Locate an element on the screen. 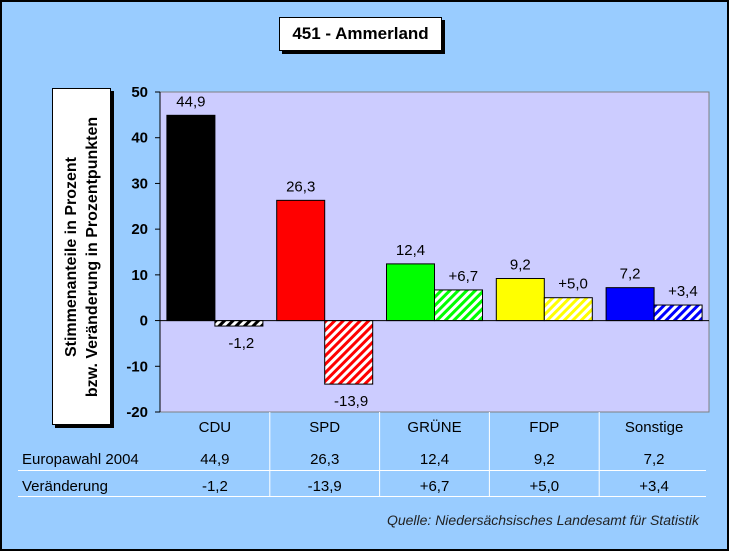 This screenshot has height=551, width=729. bar-value-label: 9,2 is located at coordinates (520, 265).